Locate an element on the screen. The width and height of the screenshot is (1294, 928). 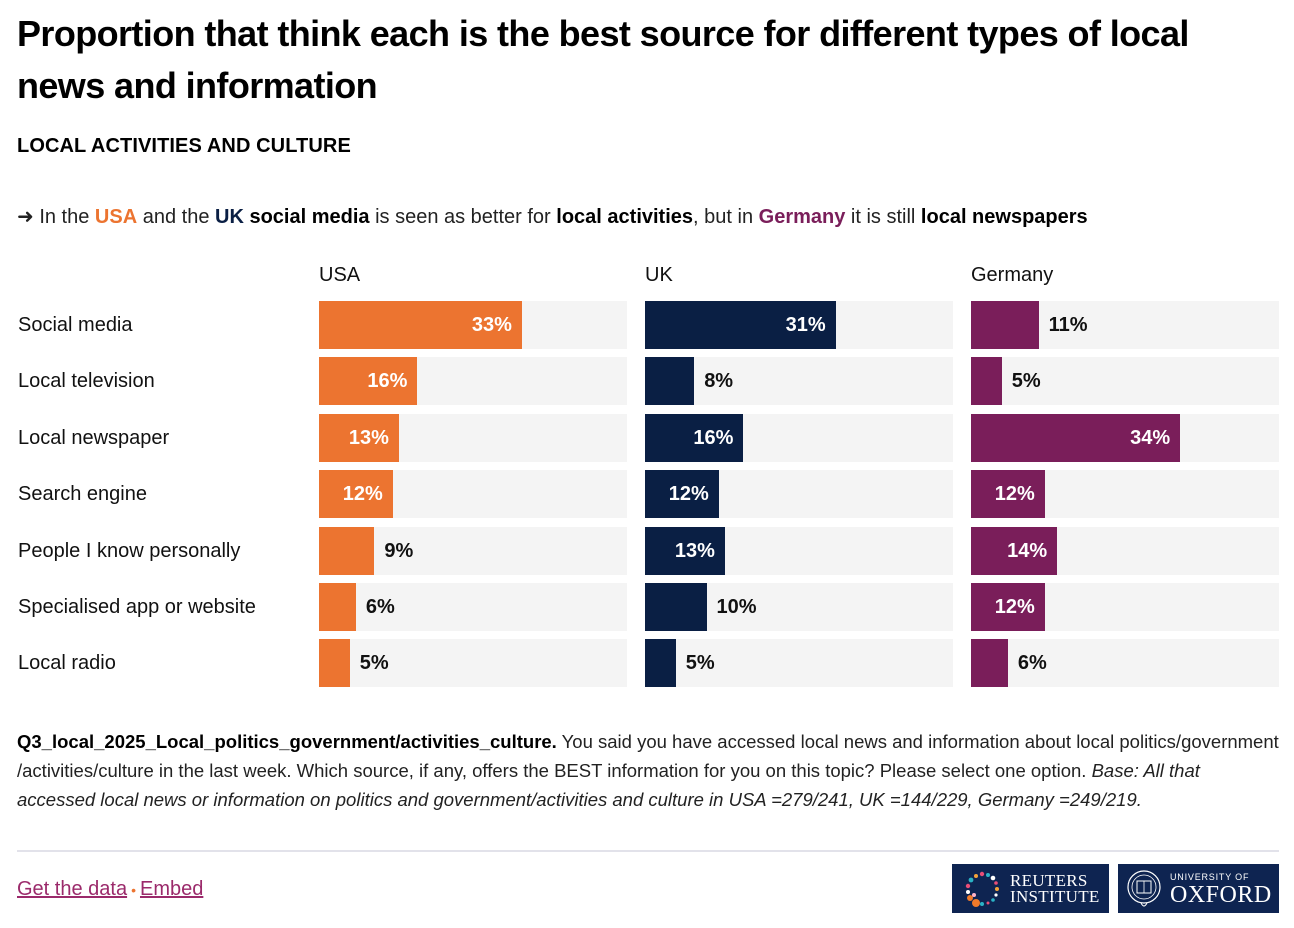
data-label: 11% is located at coordinates (1068, 325).